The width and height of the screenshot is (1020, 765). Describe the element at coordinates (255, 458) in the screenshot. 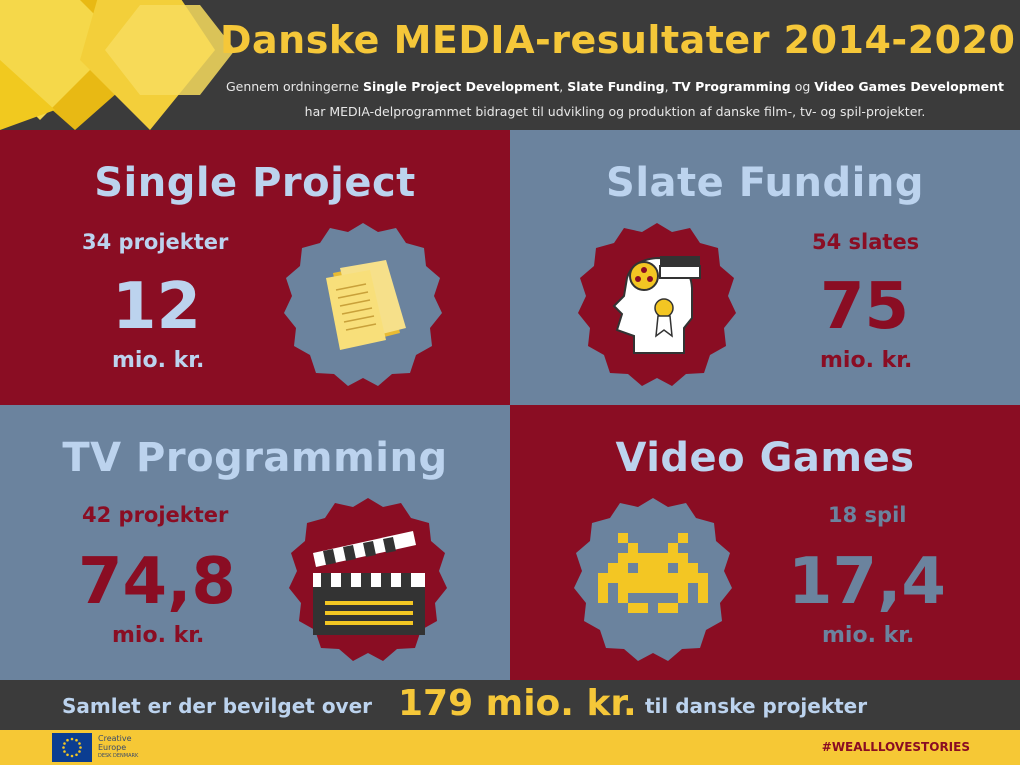

I see `panel-title: TV Programming` at that location.